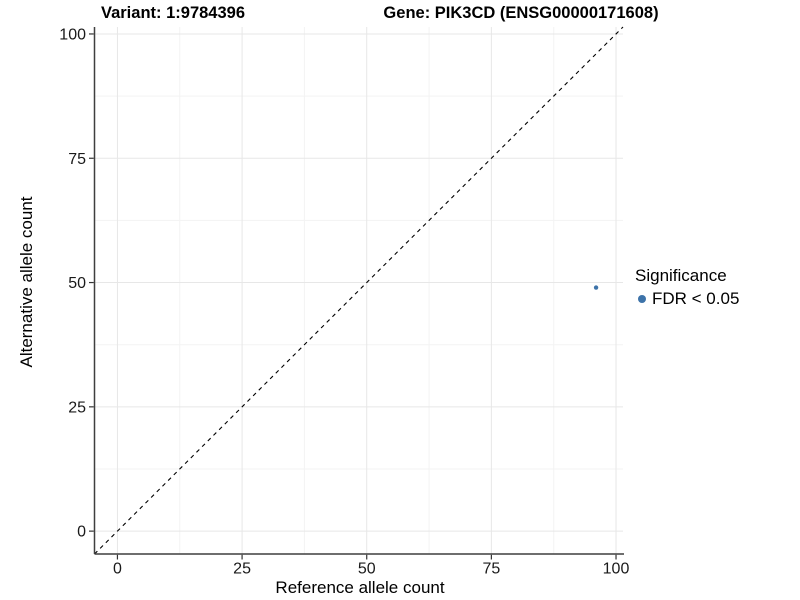 The height and width of the screenshot is (600, 800). Describe the element at coordinates (242, 569) in the screenshot. I see `x-tick-label: 25` at that location.